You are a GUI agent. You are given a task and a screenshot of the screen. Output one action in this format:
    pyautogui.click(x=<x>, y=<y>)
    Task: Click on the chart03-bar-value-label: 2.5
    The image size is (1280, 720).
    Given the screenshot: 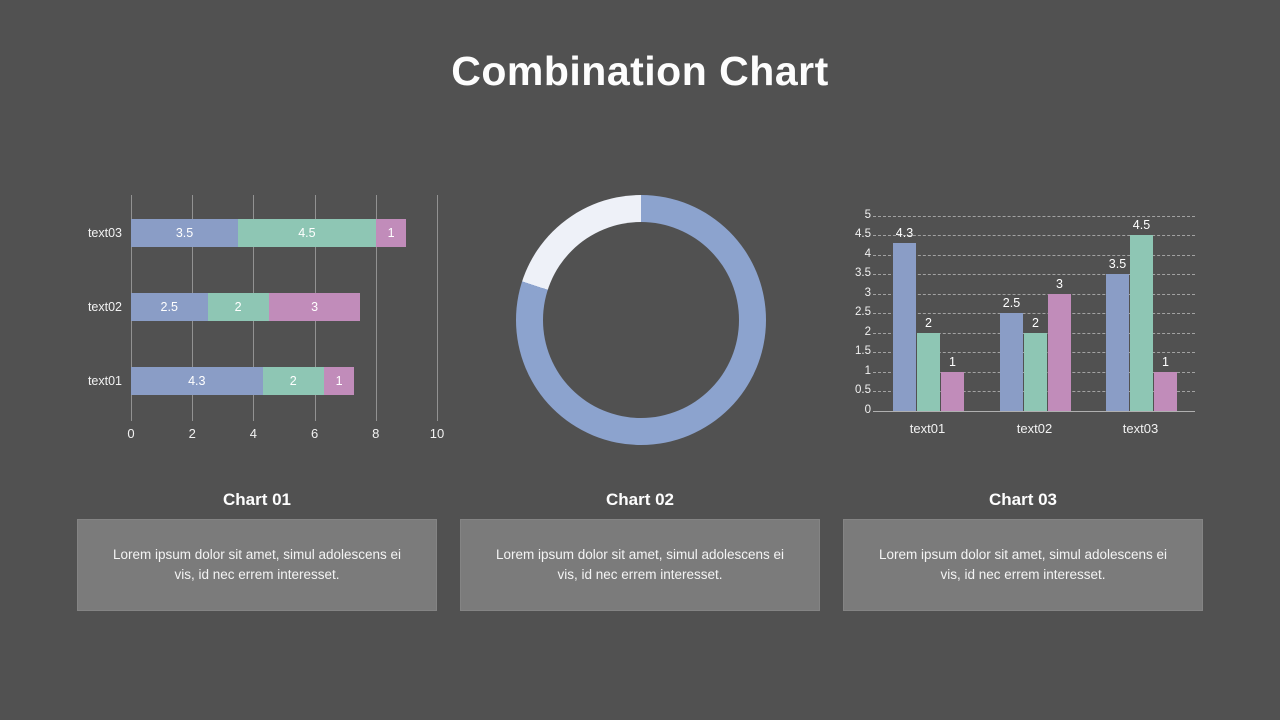 What is the action you would take?
    pyautogui.click(x=1011, y=303)
    